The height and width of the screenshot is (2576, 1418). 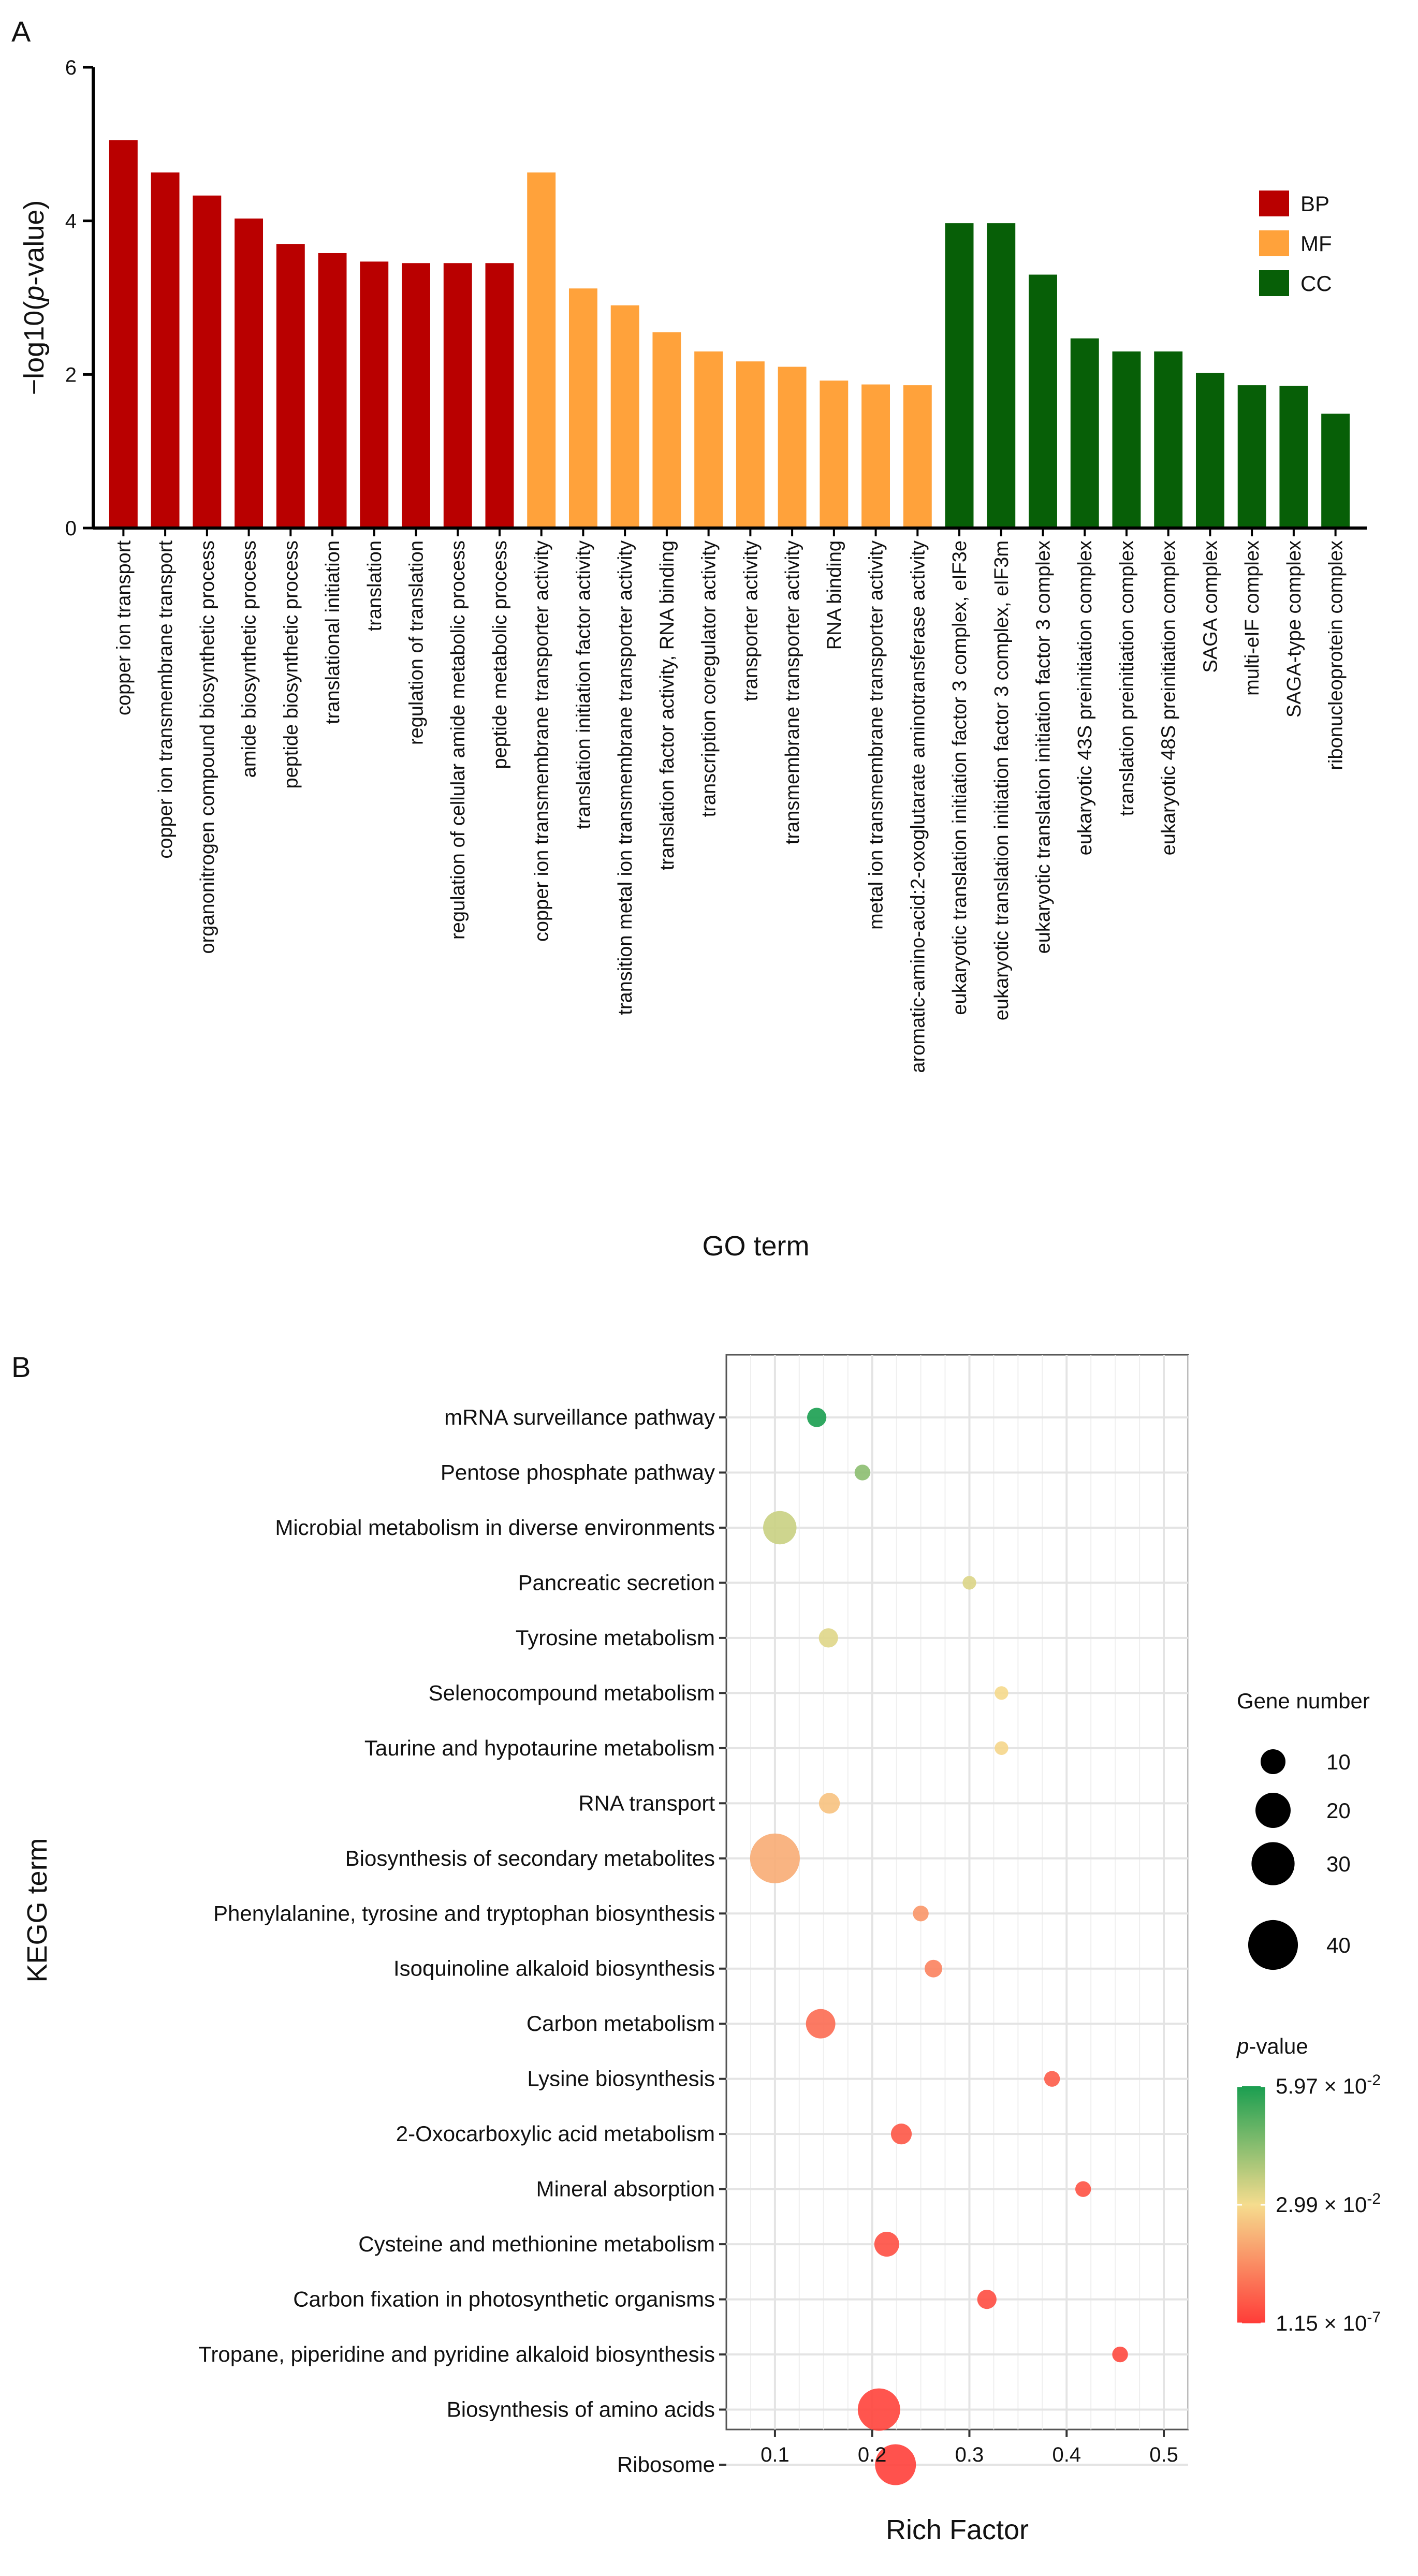 What do you see at coordinates (751, 620) in the screenshot?
I see `x-category-label: transporter activity` at bounding box center [751, 620].